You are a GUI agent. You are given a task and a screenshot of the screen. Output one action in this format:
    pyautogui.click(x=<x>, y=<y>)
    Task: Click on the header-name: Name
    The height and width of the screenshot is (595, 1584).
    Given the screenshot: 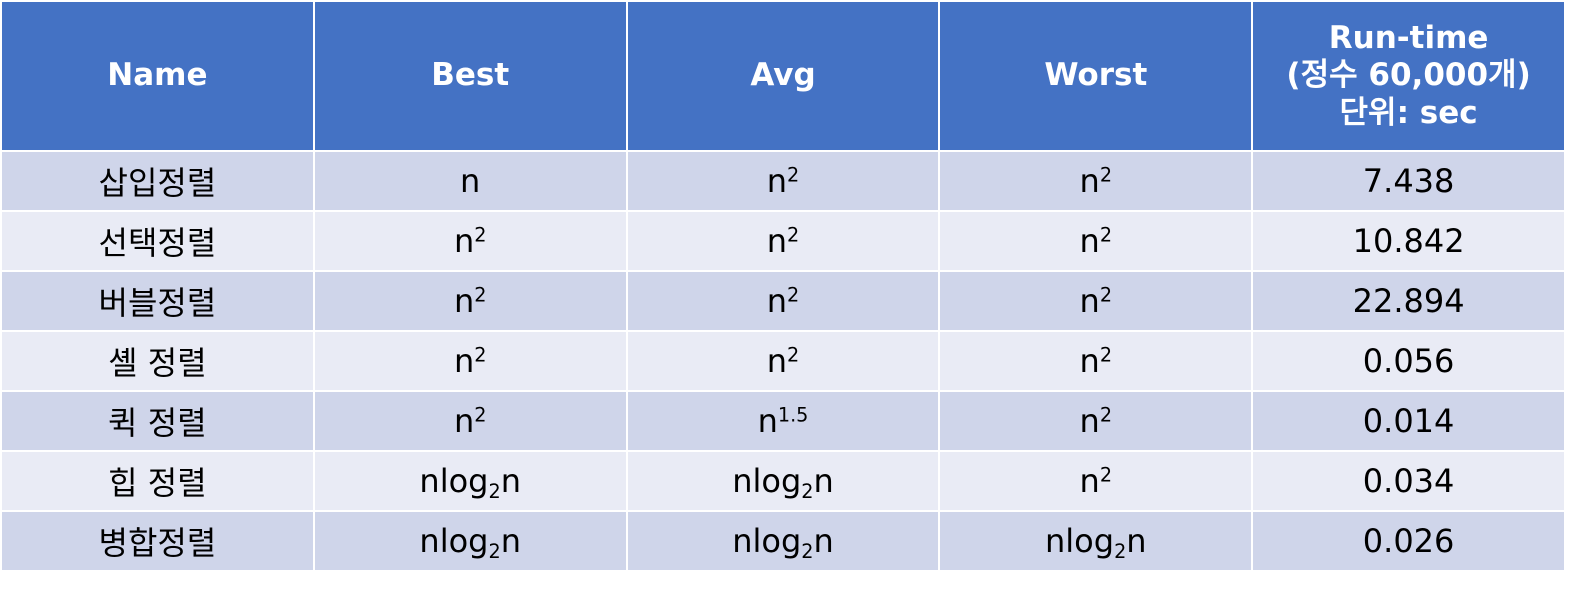 What is the action you would take?
    pyautogui.click(x=157, y=76)
    